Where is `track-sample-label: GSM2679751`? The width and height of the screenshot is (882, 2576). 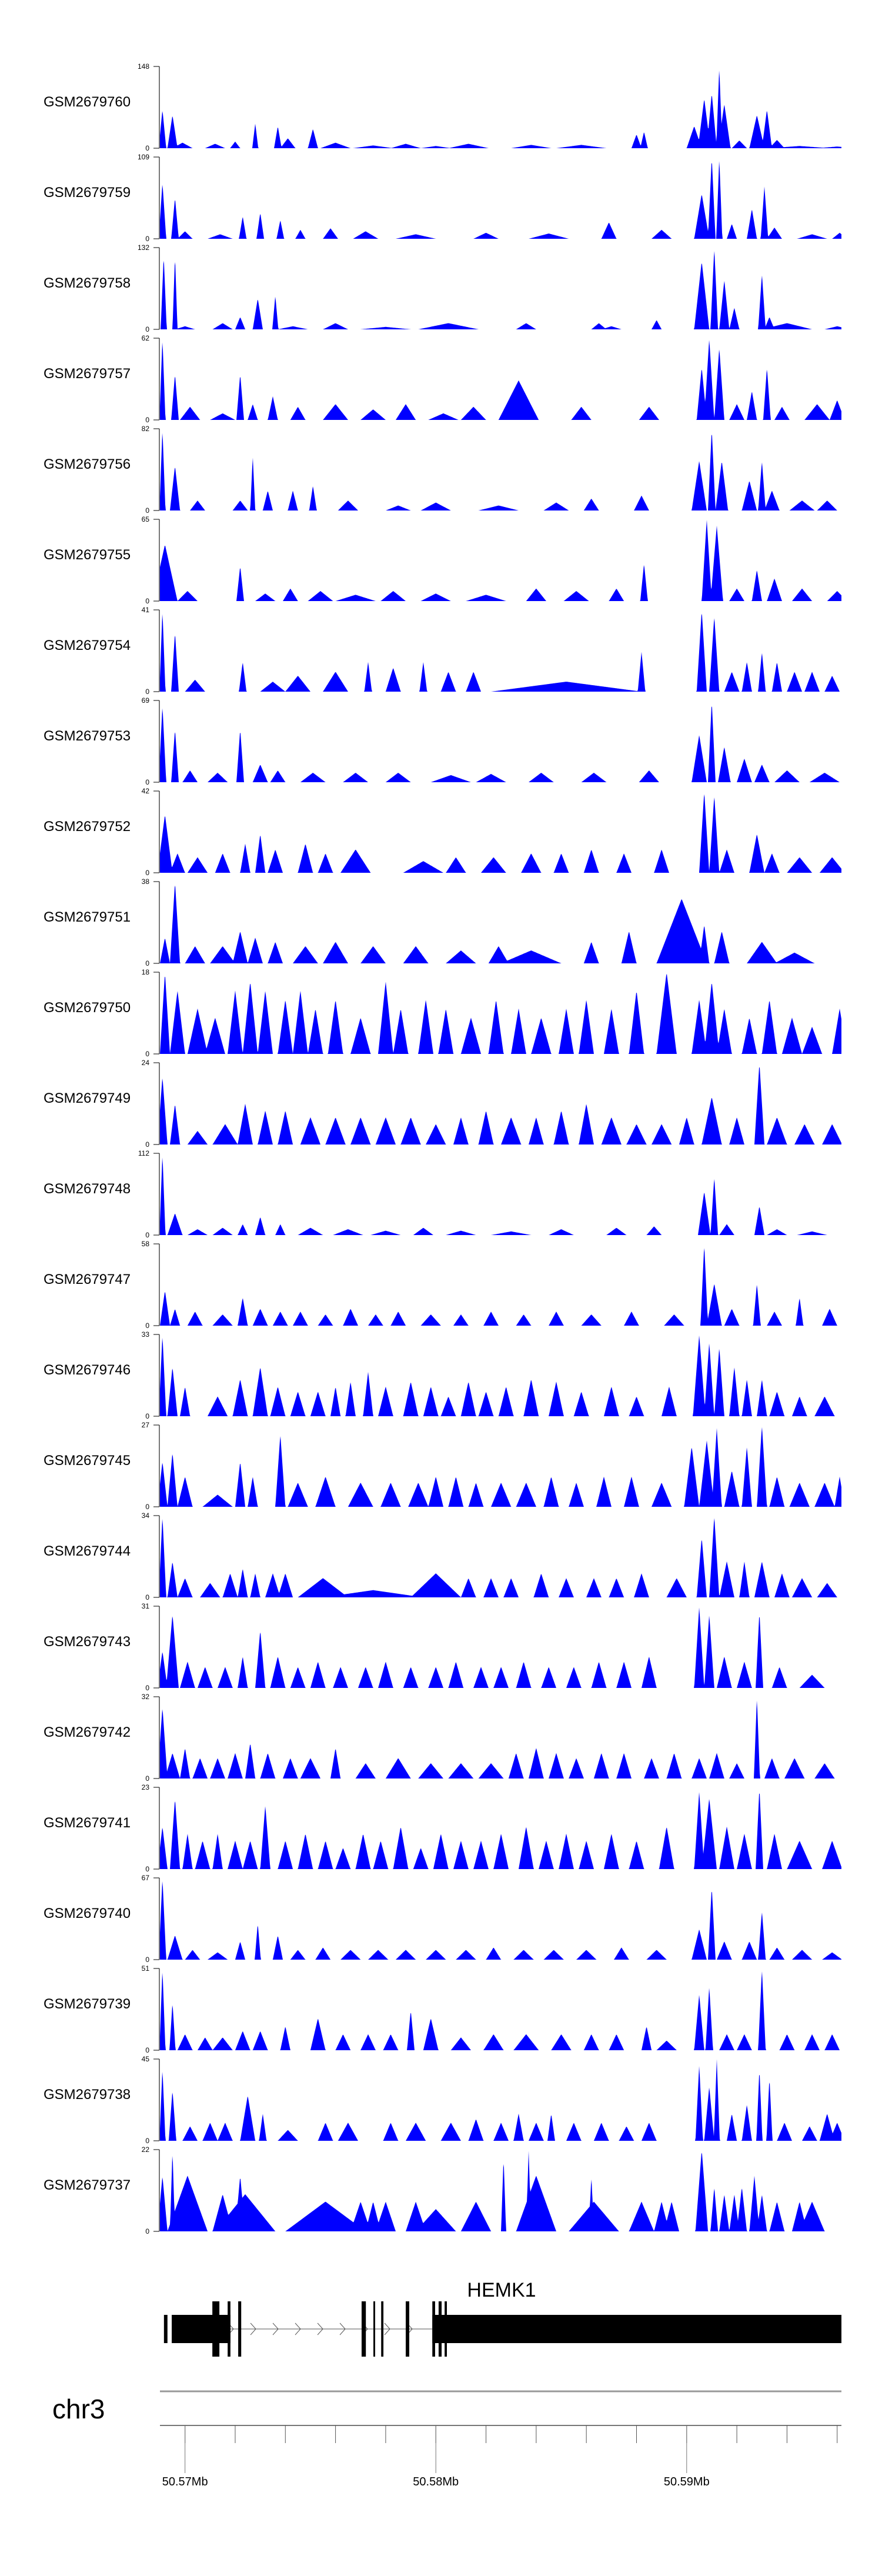
track-sample-label: GSM2679751 is located at coordinates (87, 917).